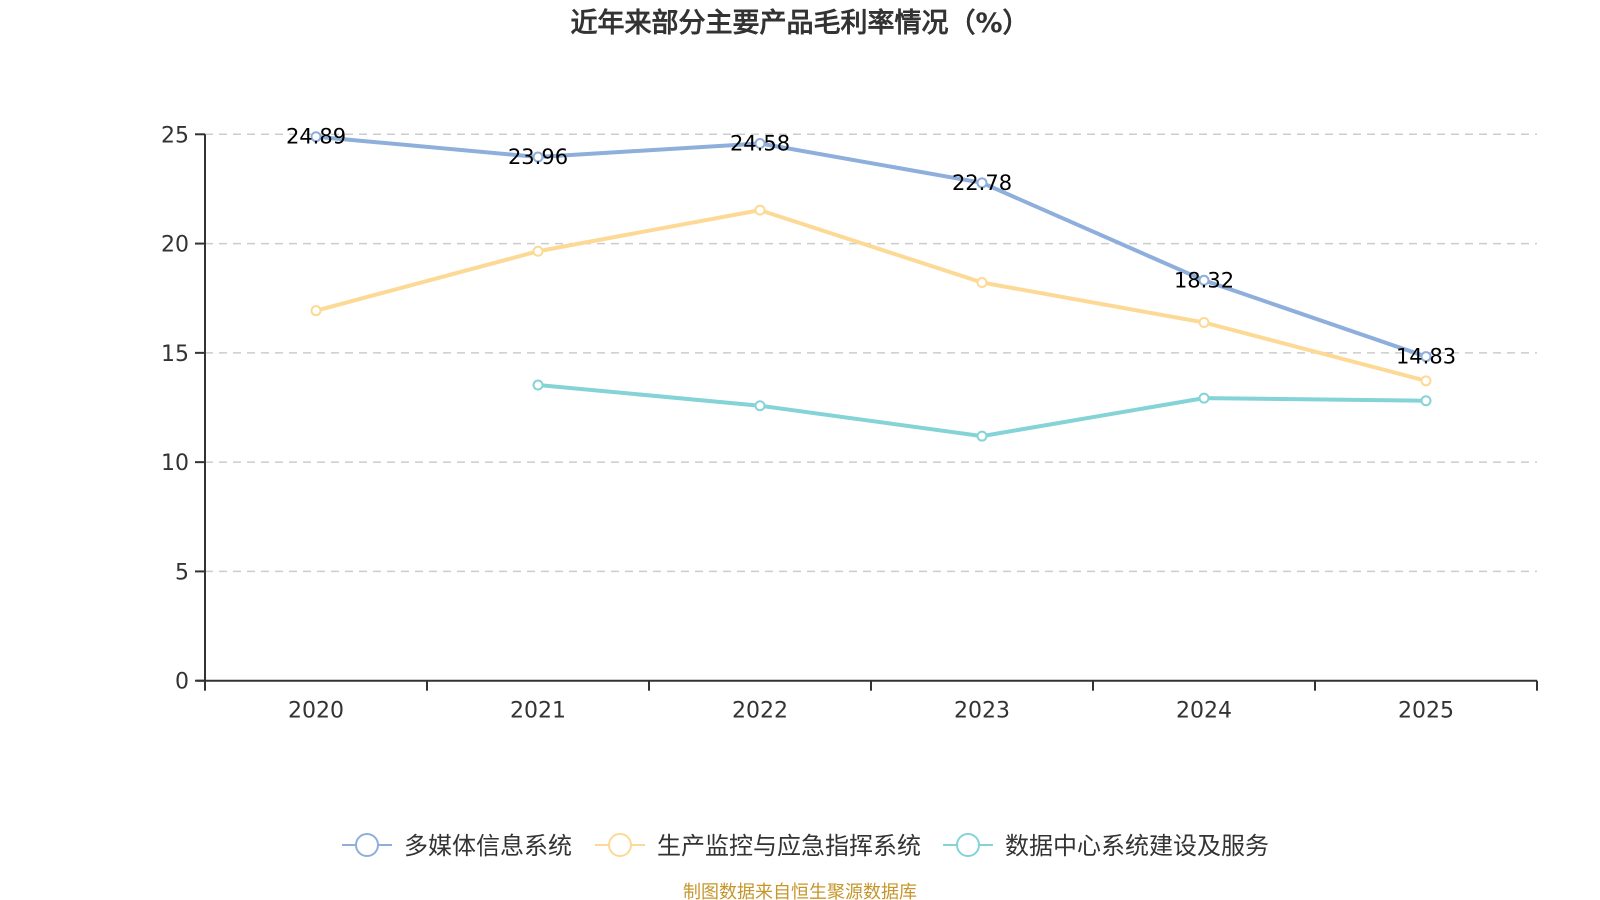  I want to click on data-label: 22.78, so click(982, 183).